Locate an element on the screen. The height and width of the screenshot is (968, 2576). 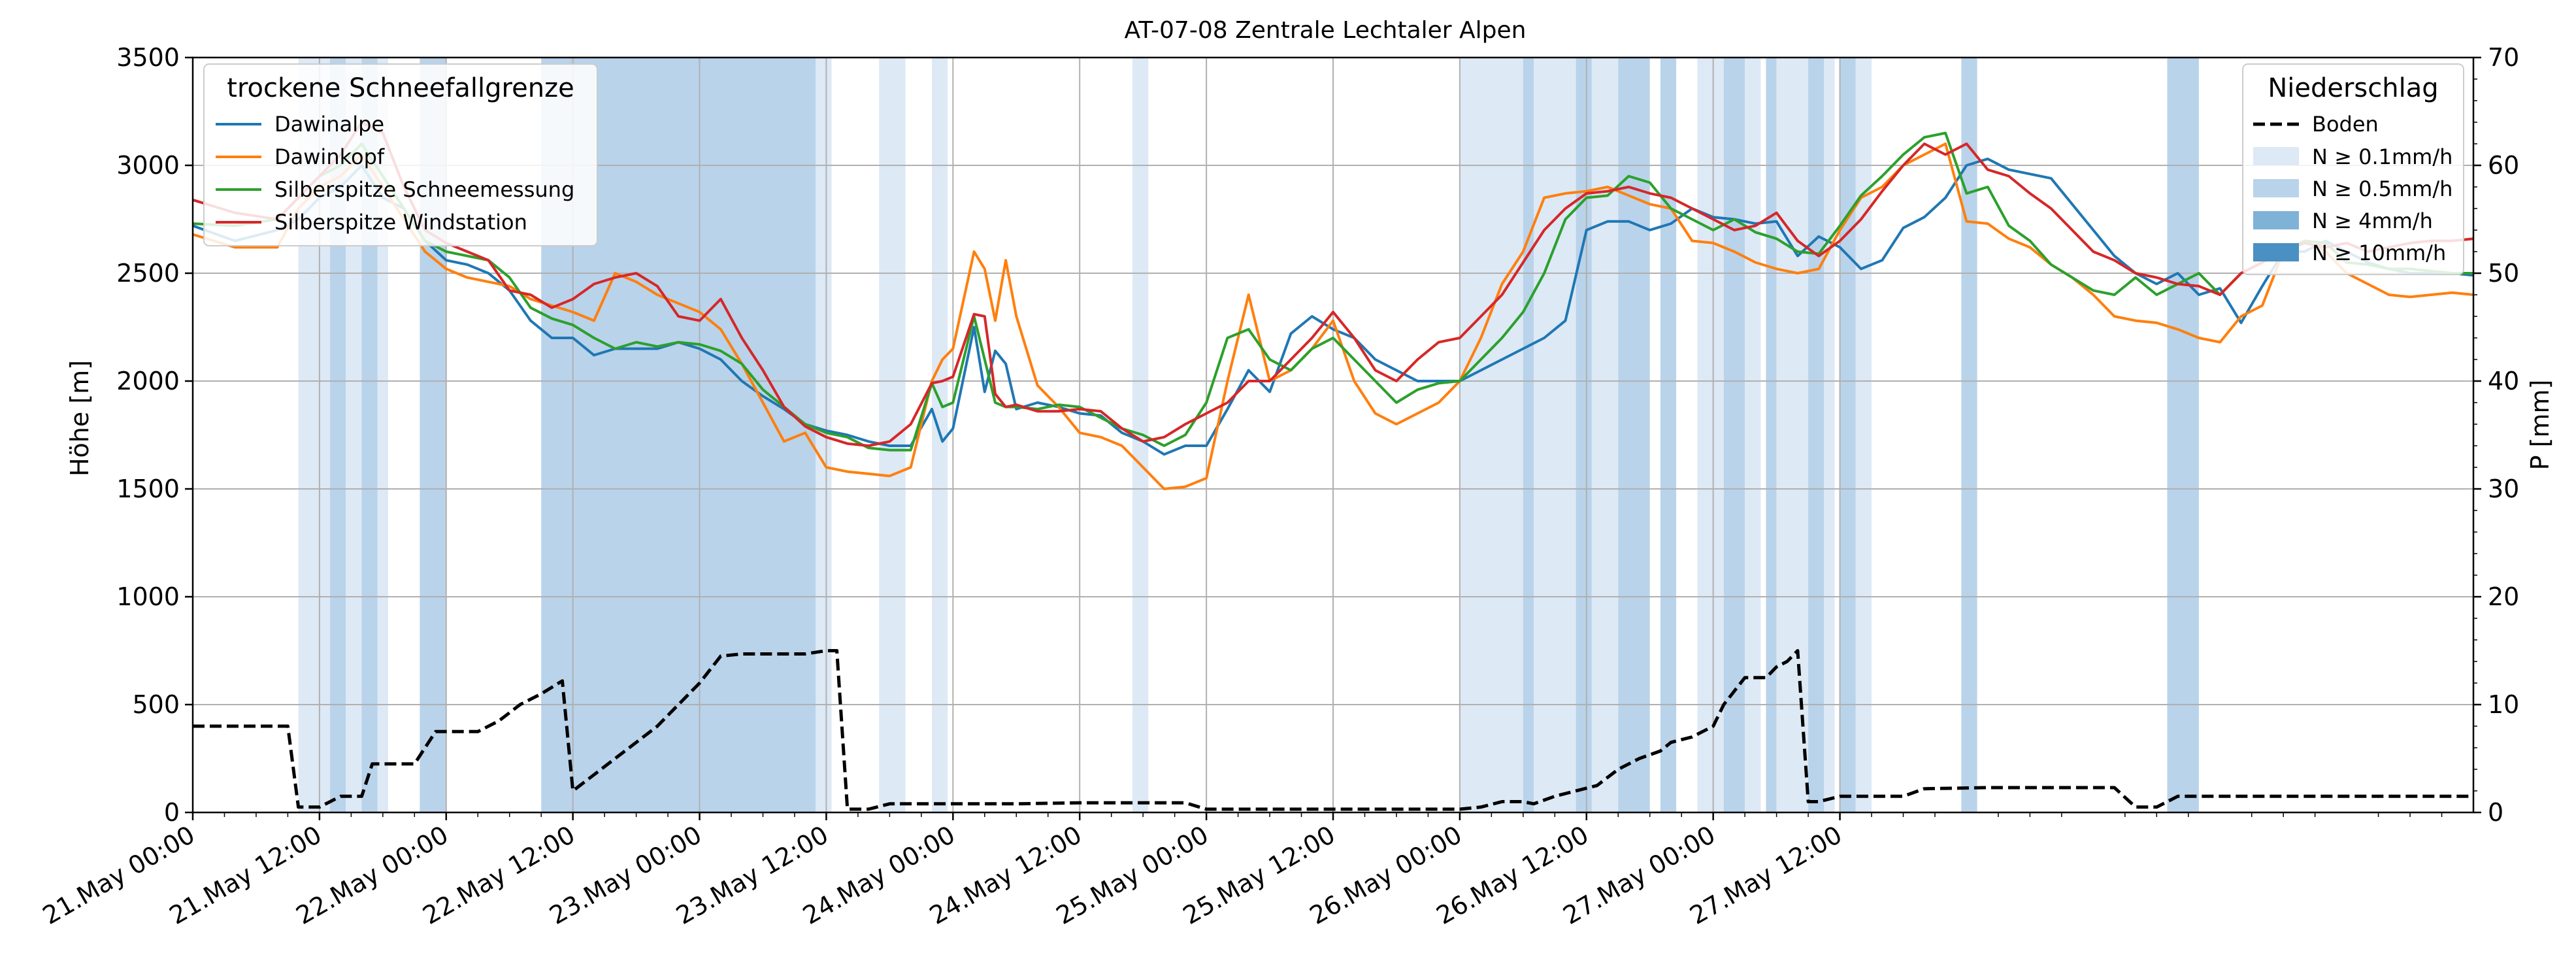
legend-entry-label: Dawinalpe is located at coordinates (329, 124).